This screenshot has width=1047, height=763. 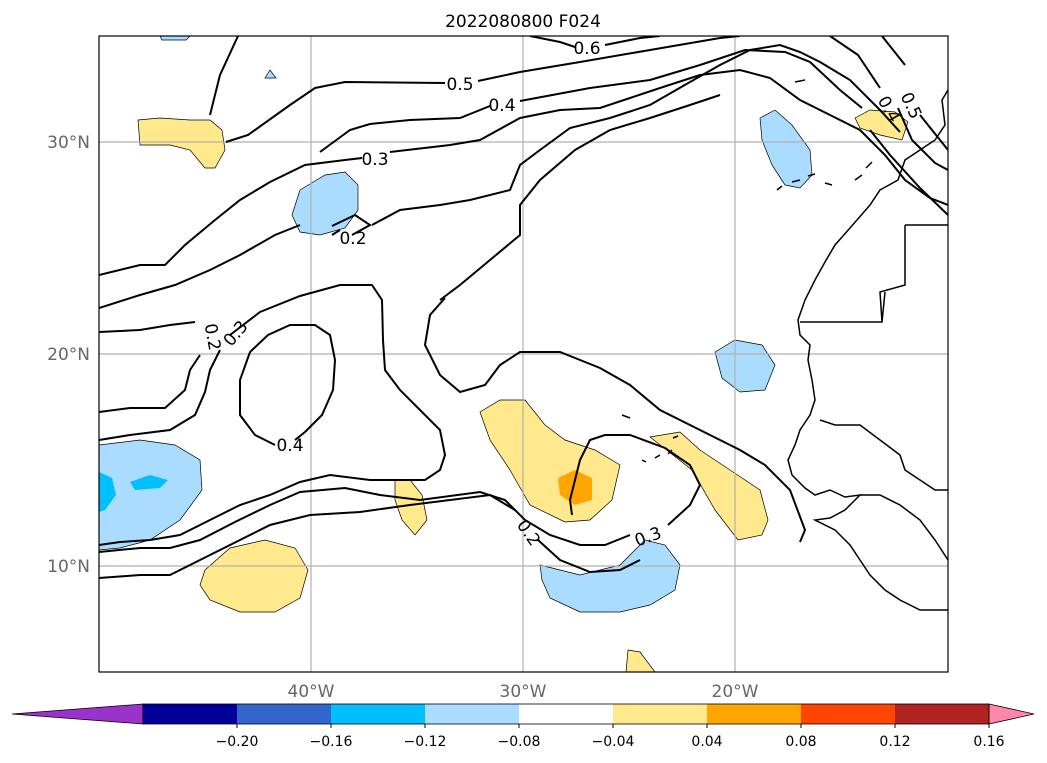 What do you see at coordinates (615, 420) in the screenshot?
I see `contour-0.2-main` at bounding box center [615, 420].